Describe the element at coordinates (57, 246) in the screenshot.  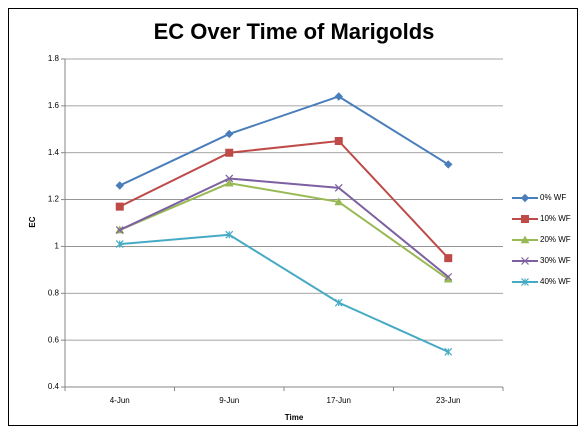
I see `y-tick-label: 1` at that location.